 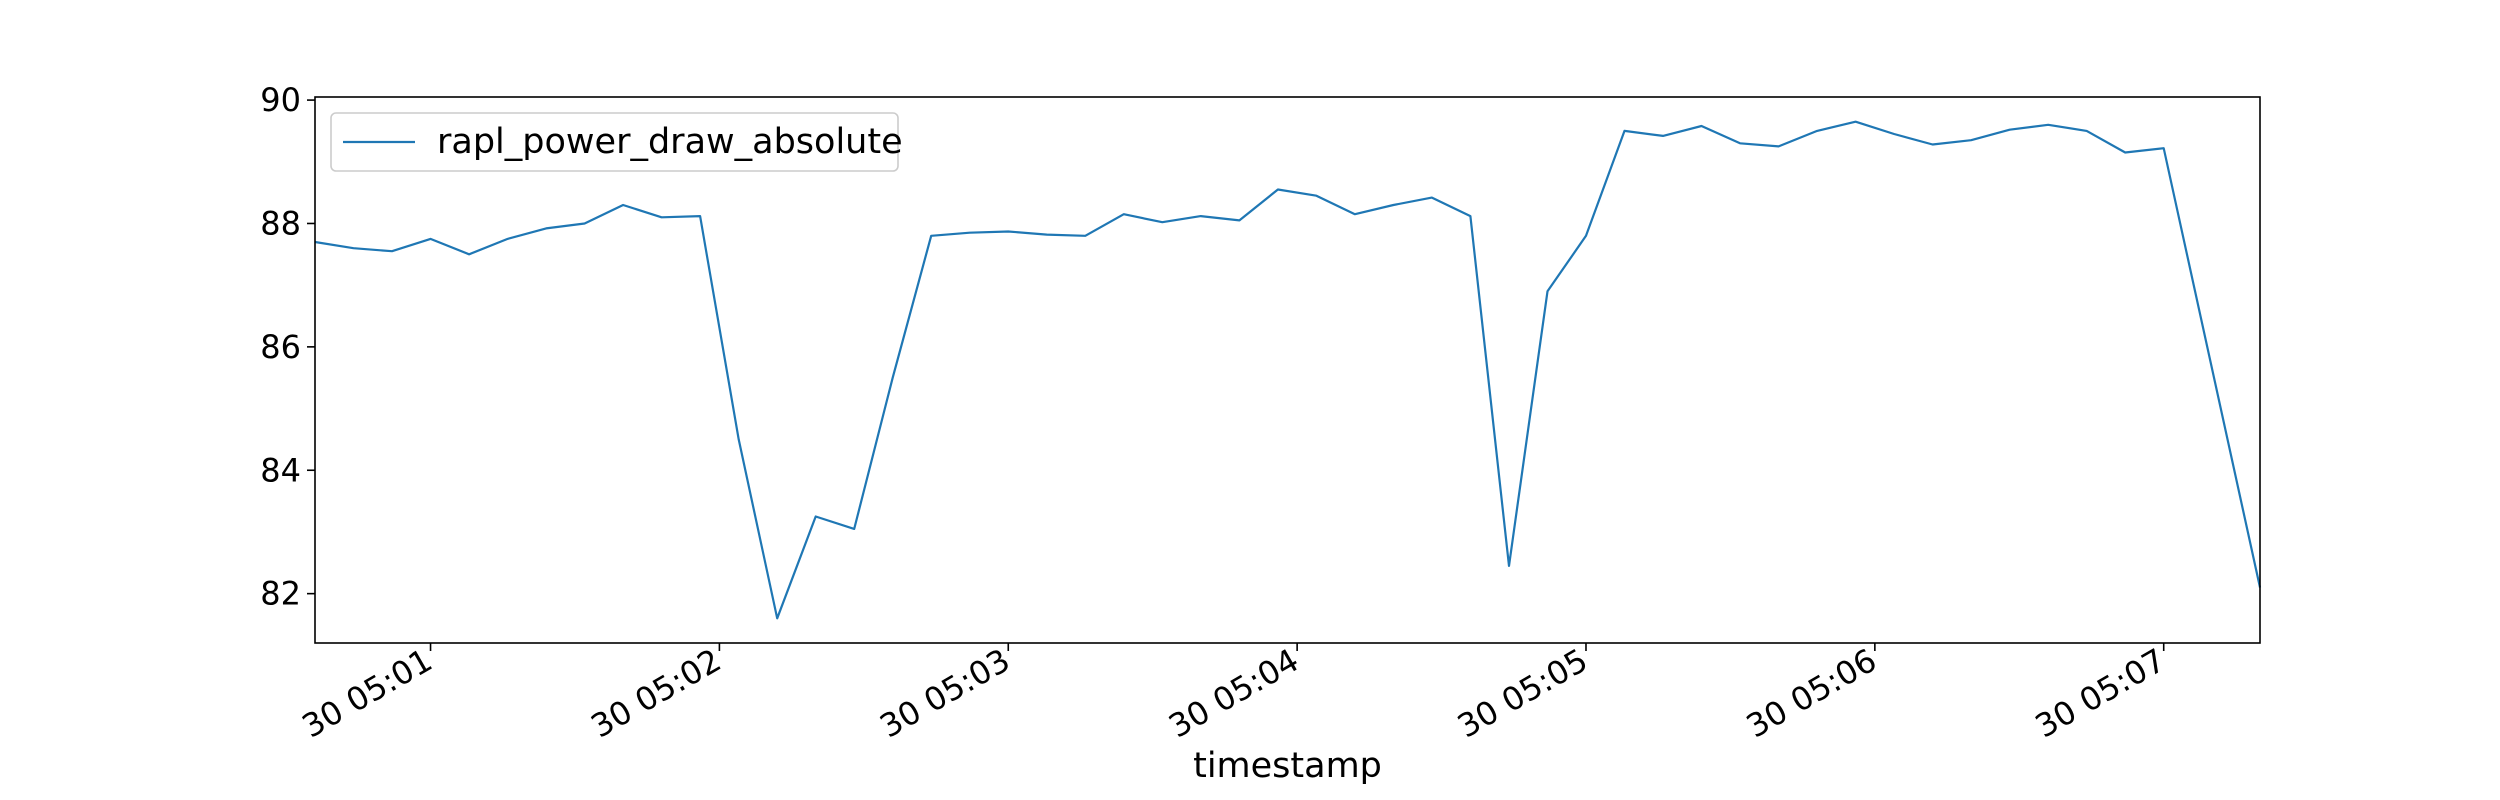 I want to click on x-tick-label: 30 05:03, so click(x=944, y=693).